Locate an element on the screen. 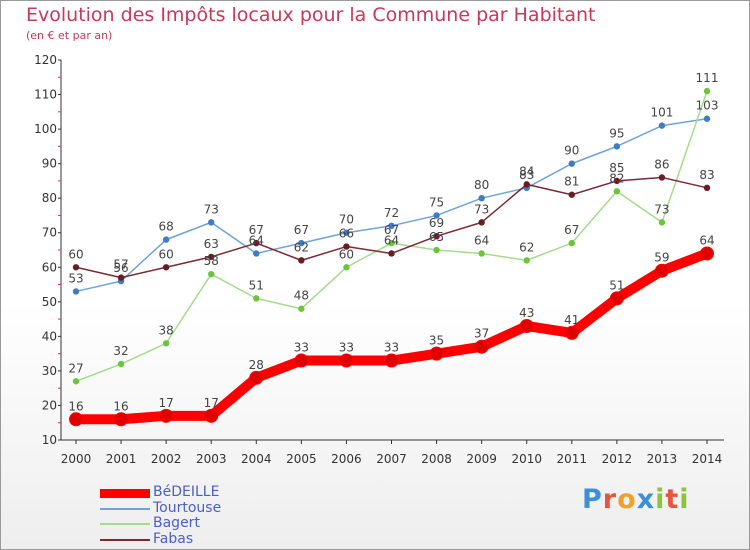  data-label: 41 is located at coordinates (571, 320).